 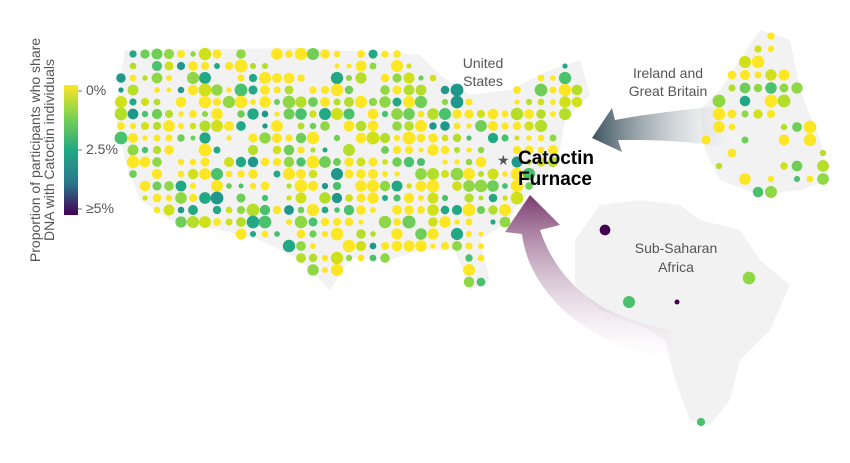 I want to click on tick-label: 0%, so click(x=96, y=90).